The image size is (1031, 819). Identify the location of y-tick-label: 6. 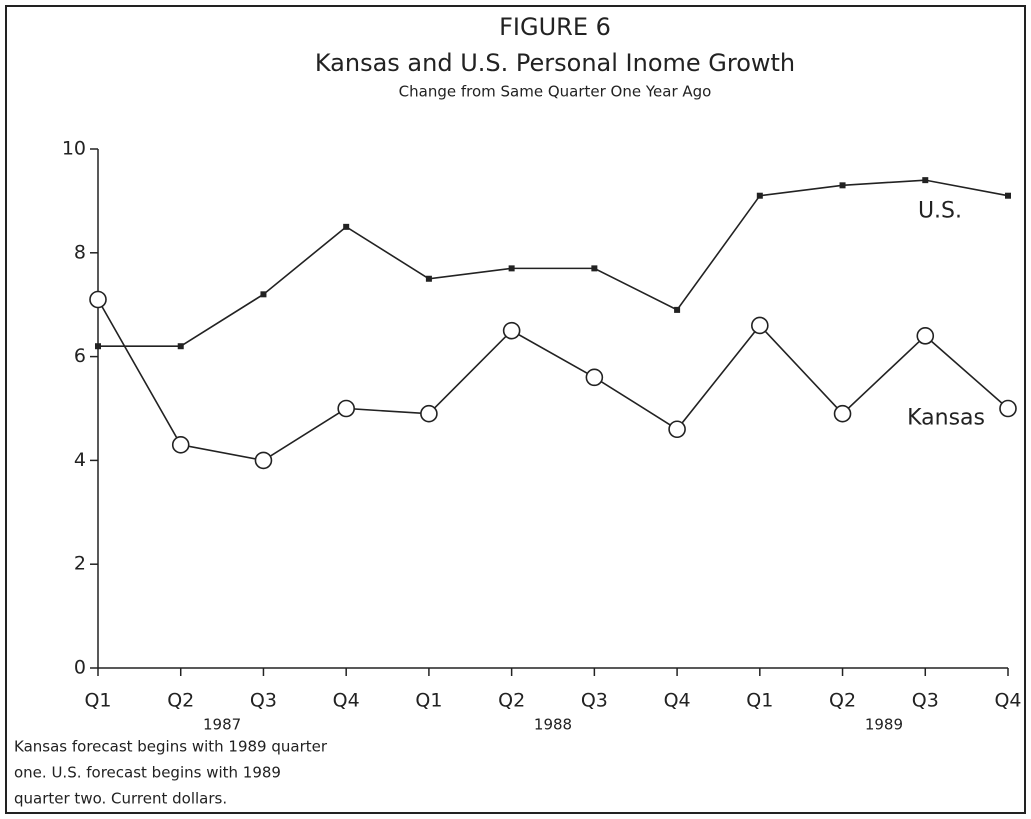
(80, 356).